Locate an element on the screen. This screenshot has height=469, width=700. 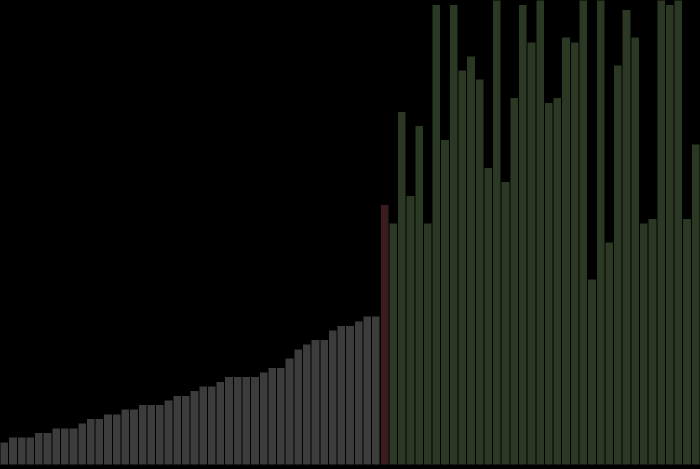
pivot-bar is located at coordinates (384, 335).